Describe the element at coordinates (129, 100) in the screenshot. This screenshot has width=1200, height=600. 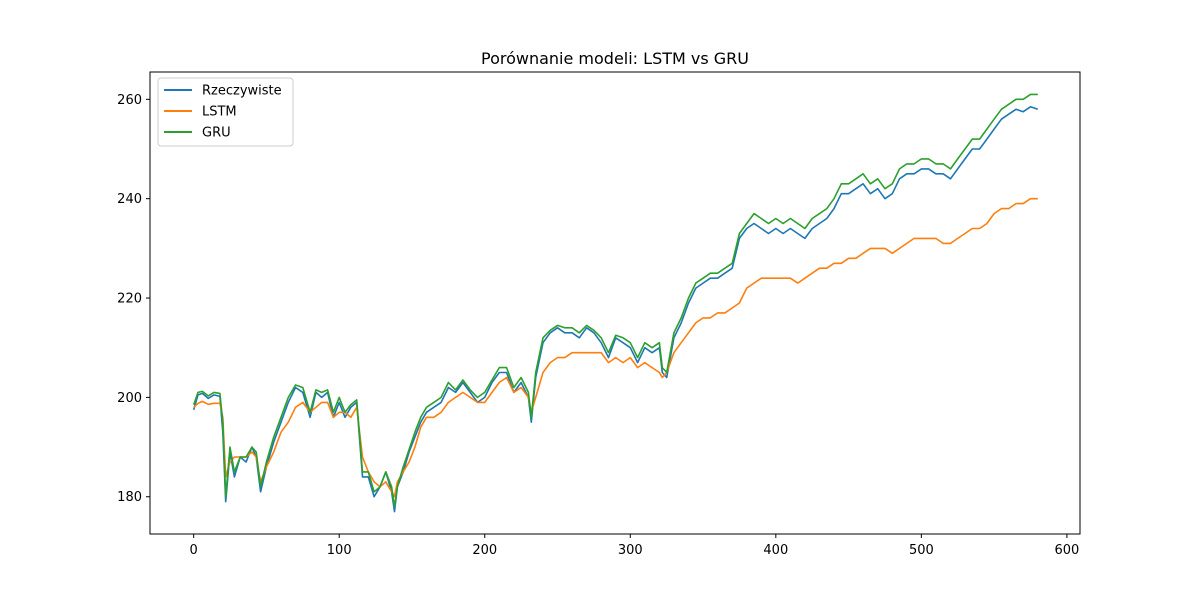
I see `y-tick-label: 260` at that location.